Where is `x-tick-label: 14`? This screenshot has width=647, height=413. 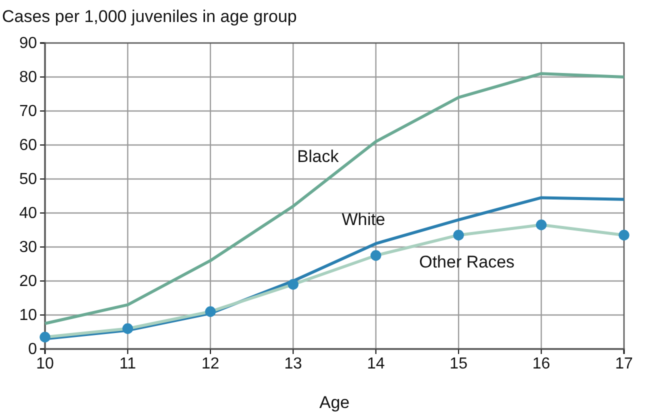 x-tick-label: 14 is located at coordinates (375, 363).